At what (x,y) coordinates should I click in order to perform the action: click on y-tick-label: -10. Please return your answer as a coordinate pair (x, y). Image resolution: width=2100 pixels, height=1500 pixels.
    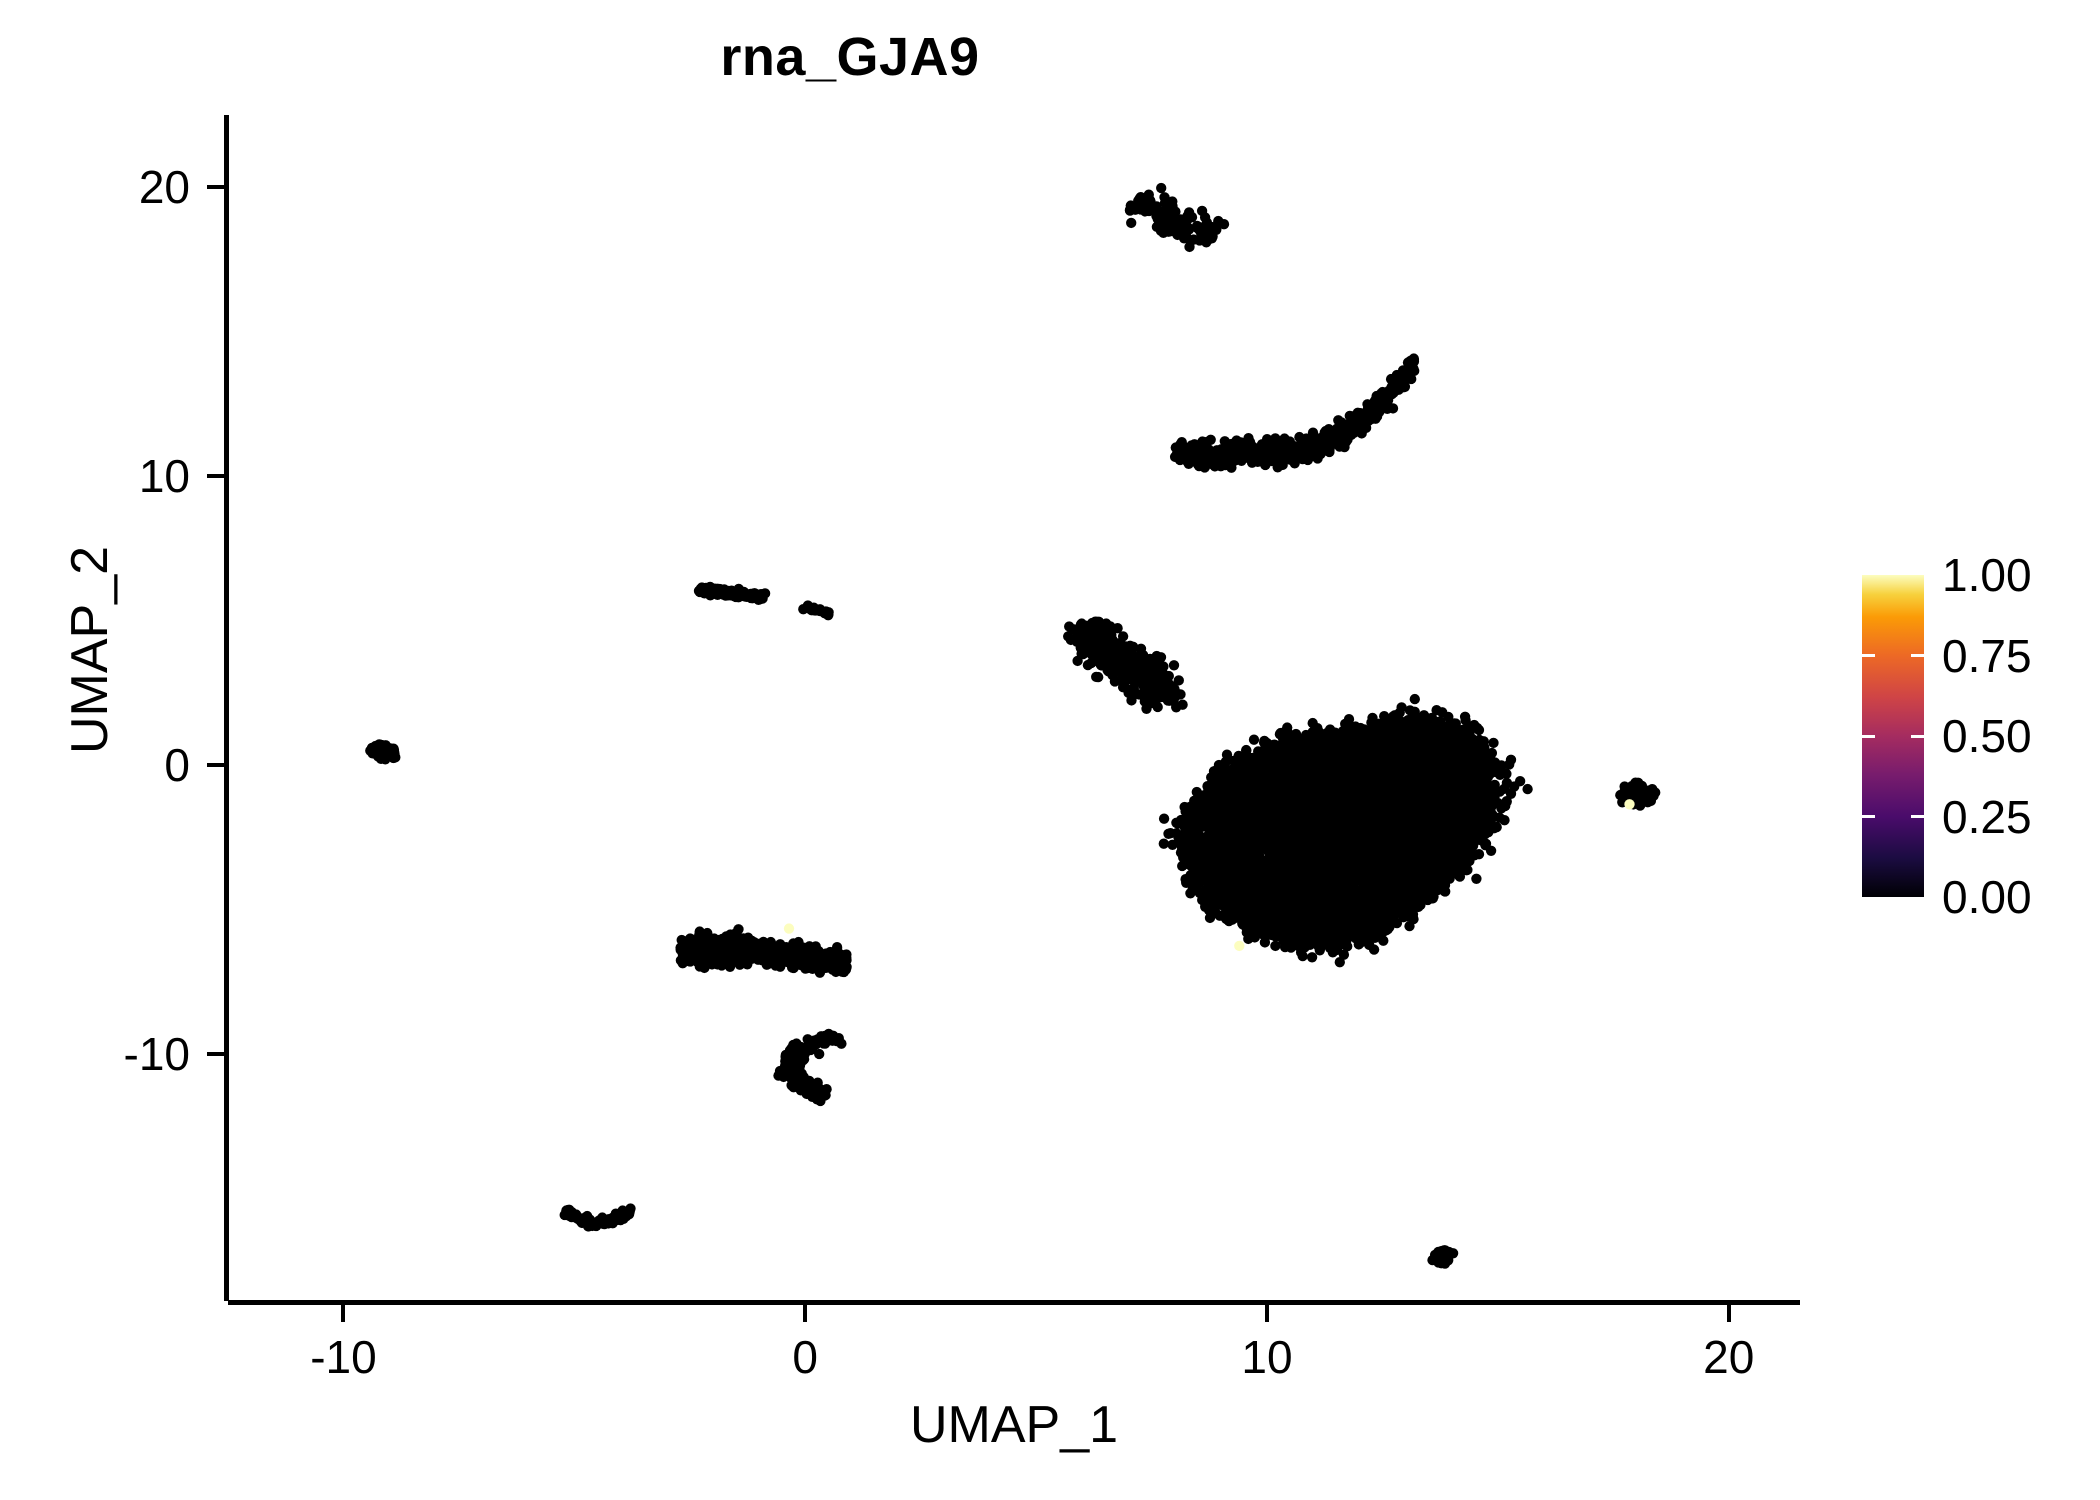
    Looking at the image, I should click on (156, 1054).